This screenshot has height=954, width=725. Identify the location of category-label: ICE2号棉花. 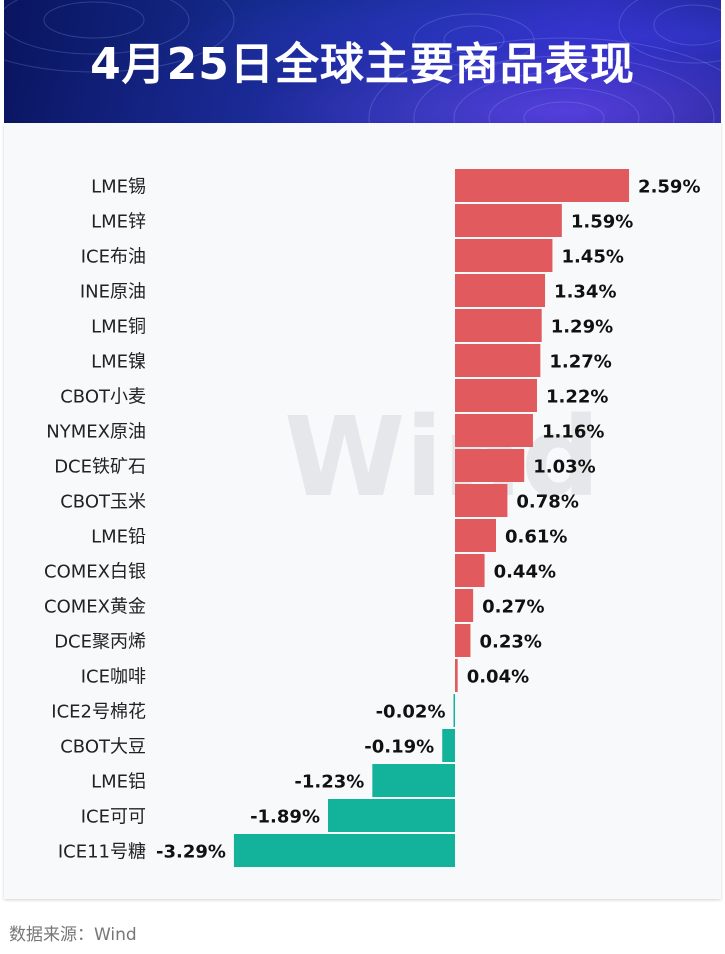
(98, 712).